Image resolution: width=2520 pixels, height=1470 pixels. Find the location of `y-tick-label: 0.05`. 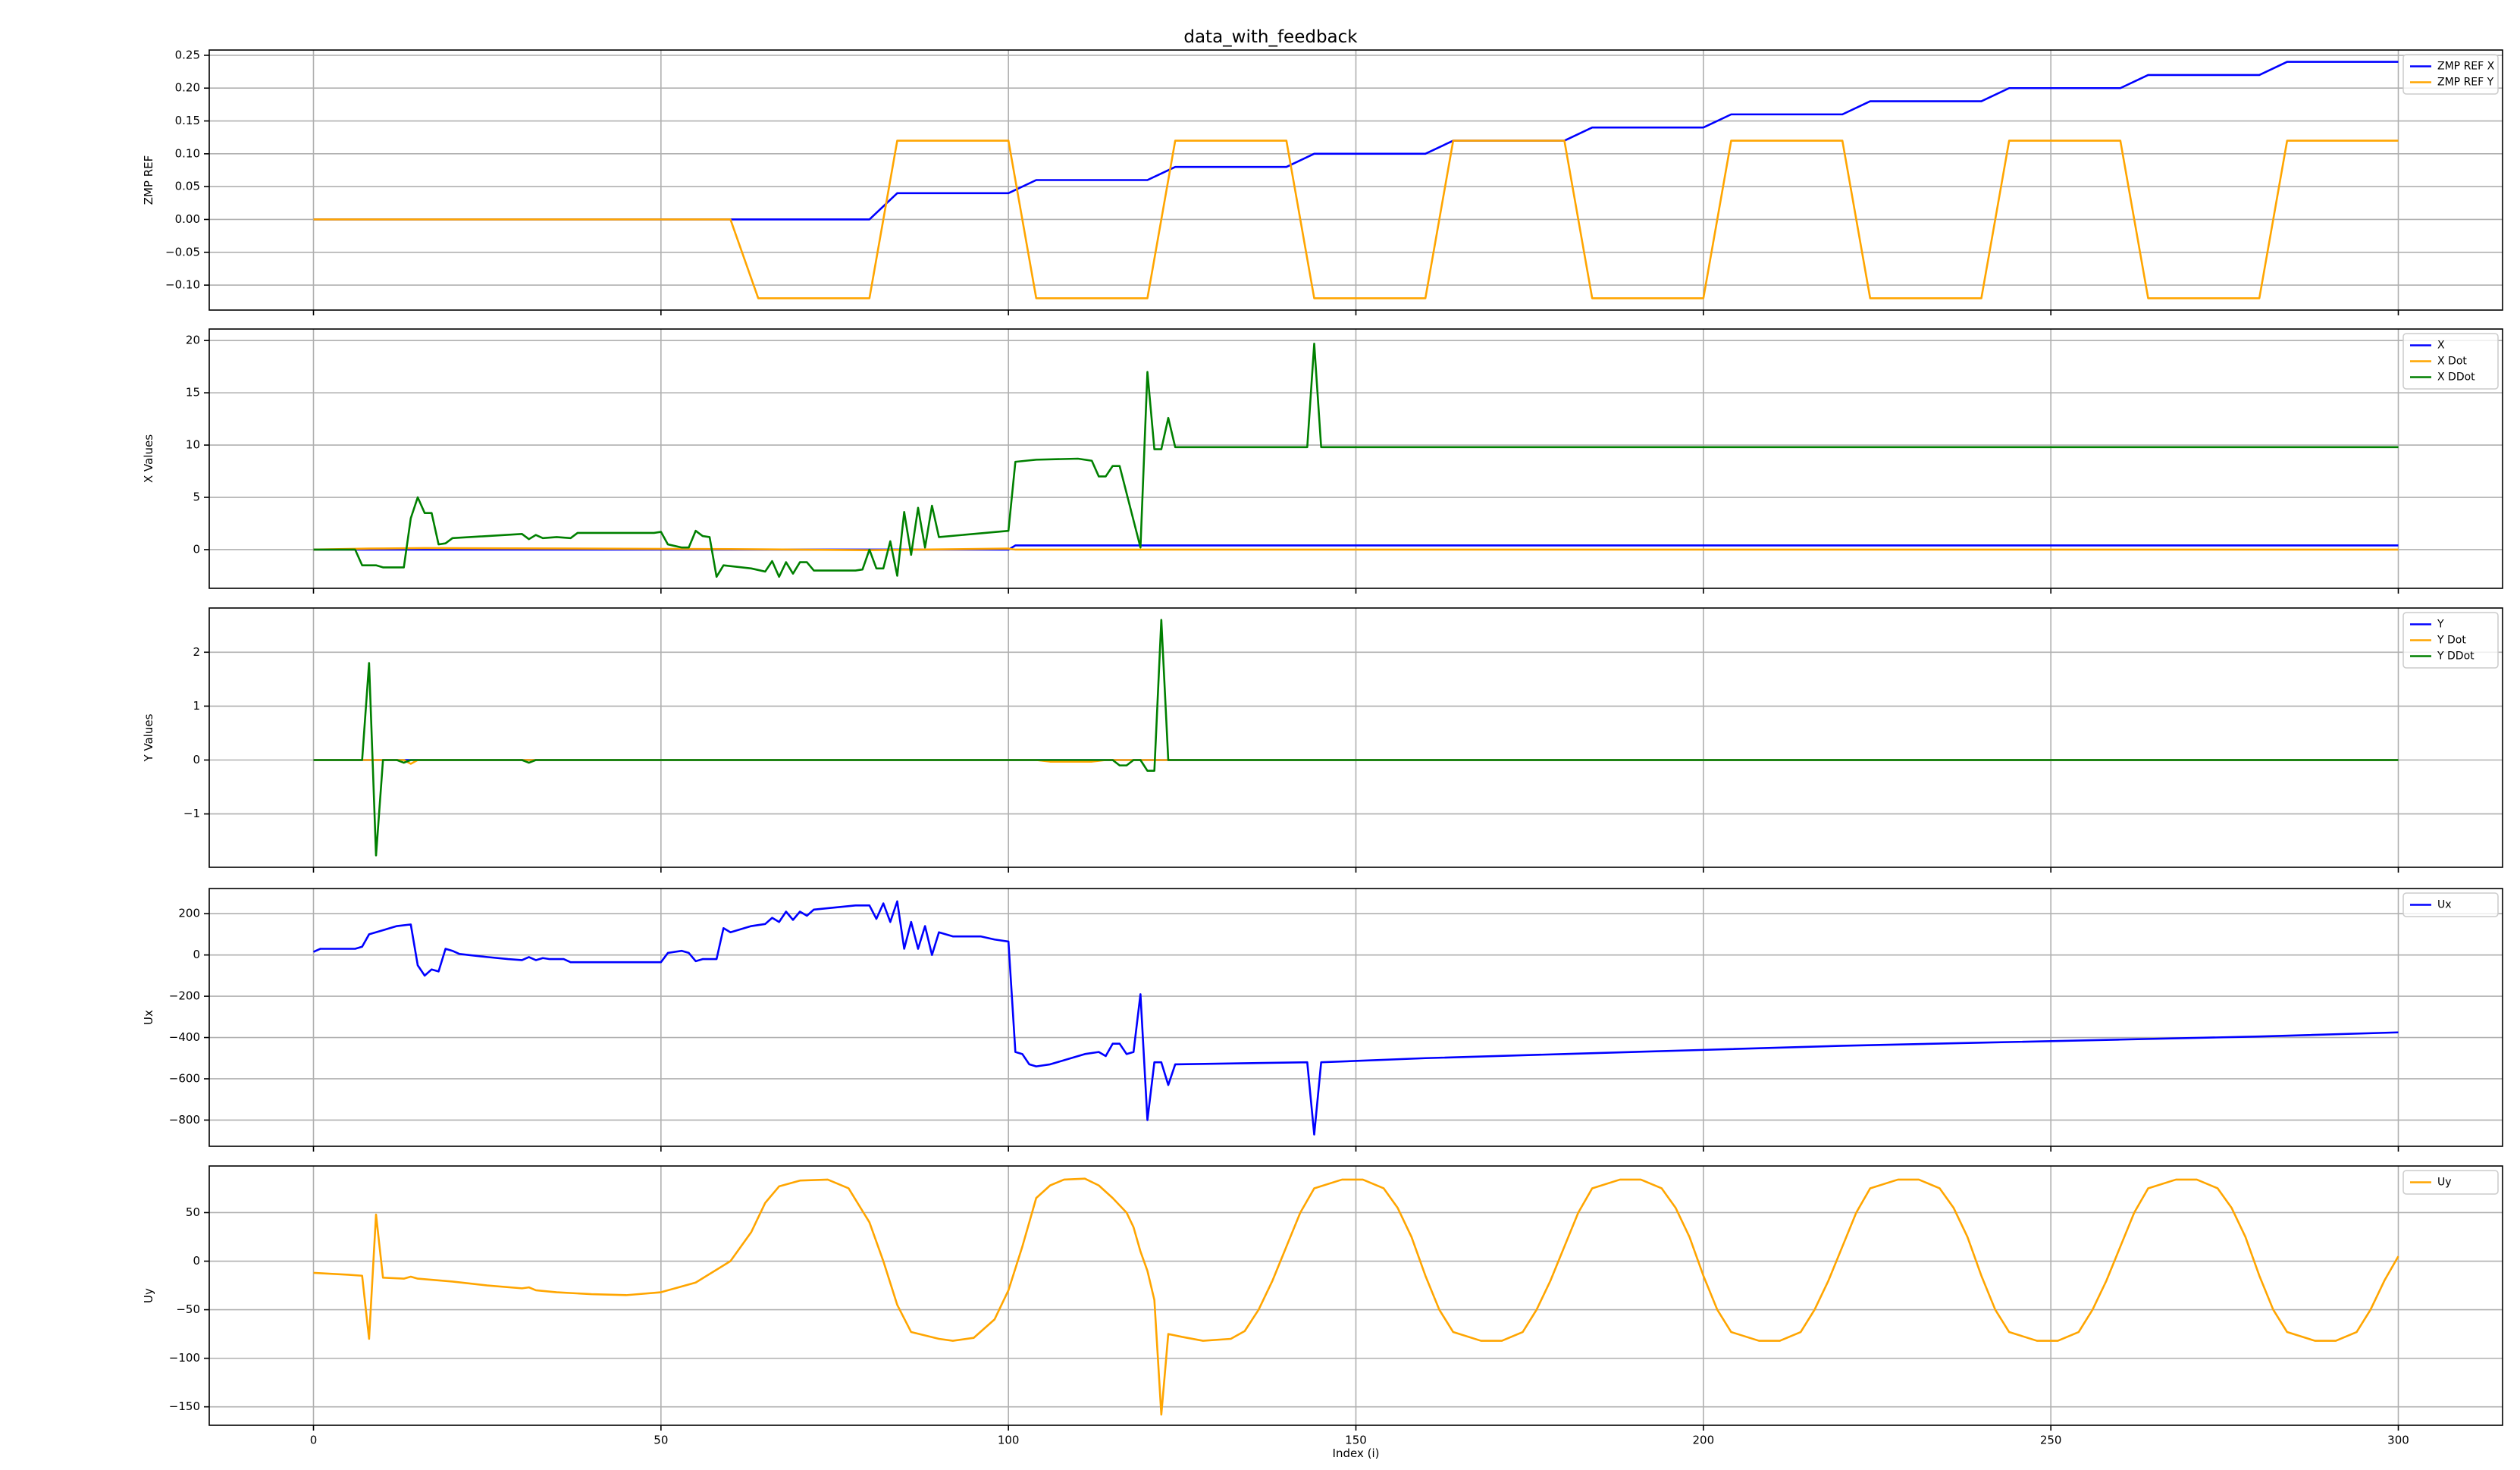

y-tick-label: 0.05 is located at coordinates (187, 186).